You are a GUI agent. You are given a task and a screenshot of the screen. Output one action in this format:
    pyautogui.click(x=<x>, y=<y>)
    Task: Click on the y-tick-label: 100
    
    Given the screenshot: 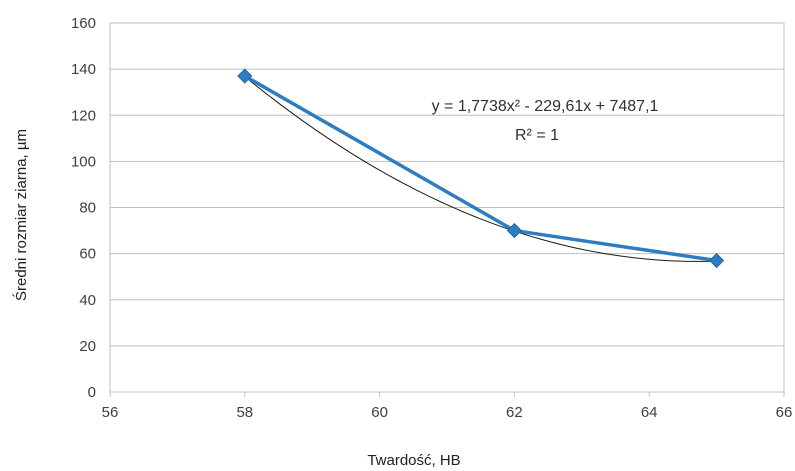 What is the action you would take?
    pyautogui.click(x=83, y=161)
    